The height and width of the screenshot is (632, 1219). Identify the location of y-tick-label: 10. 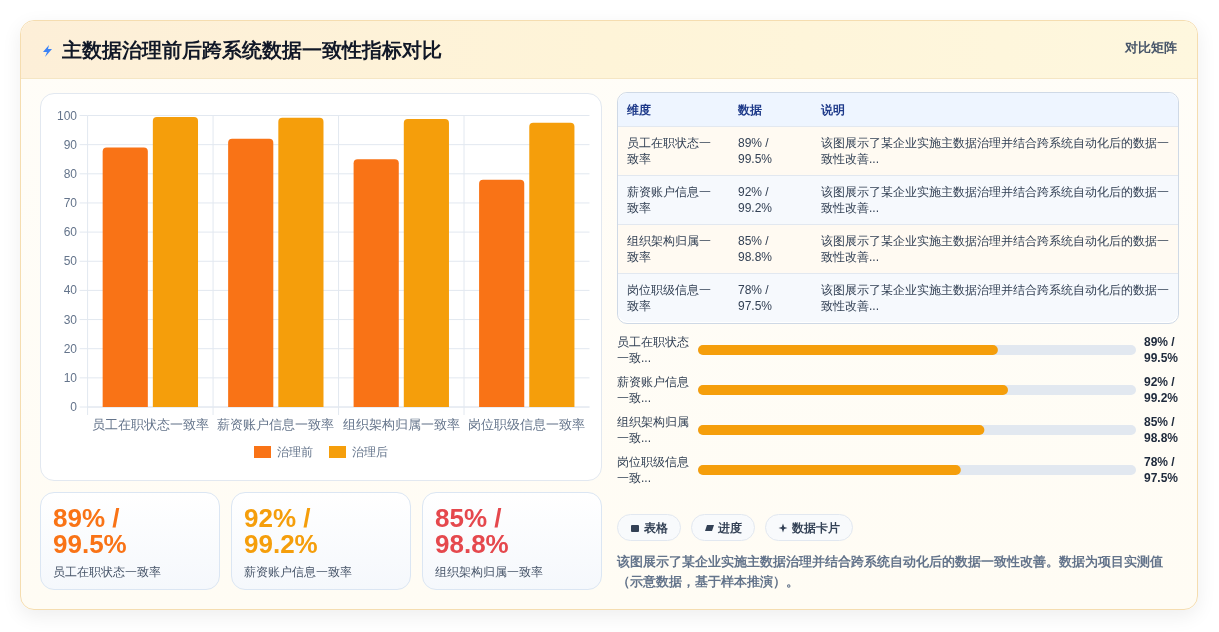
(70, 377).